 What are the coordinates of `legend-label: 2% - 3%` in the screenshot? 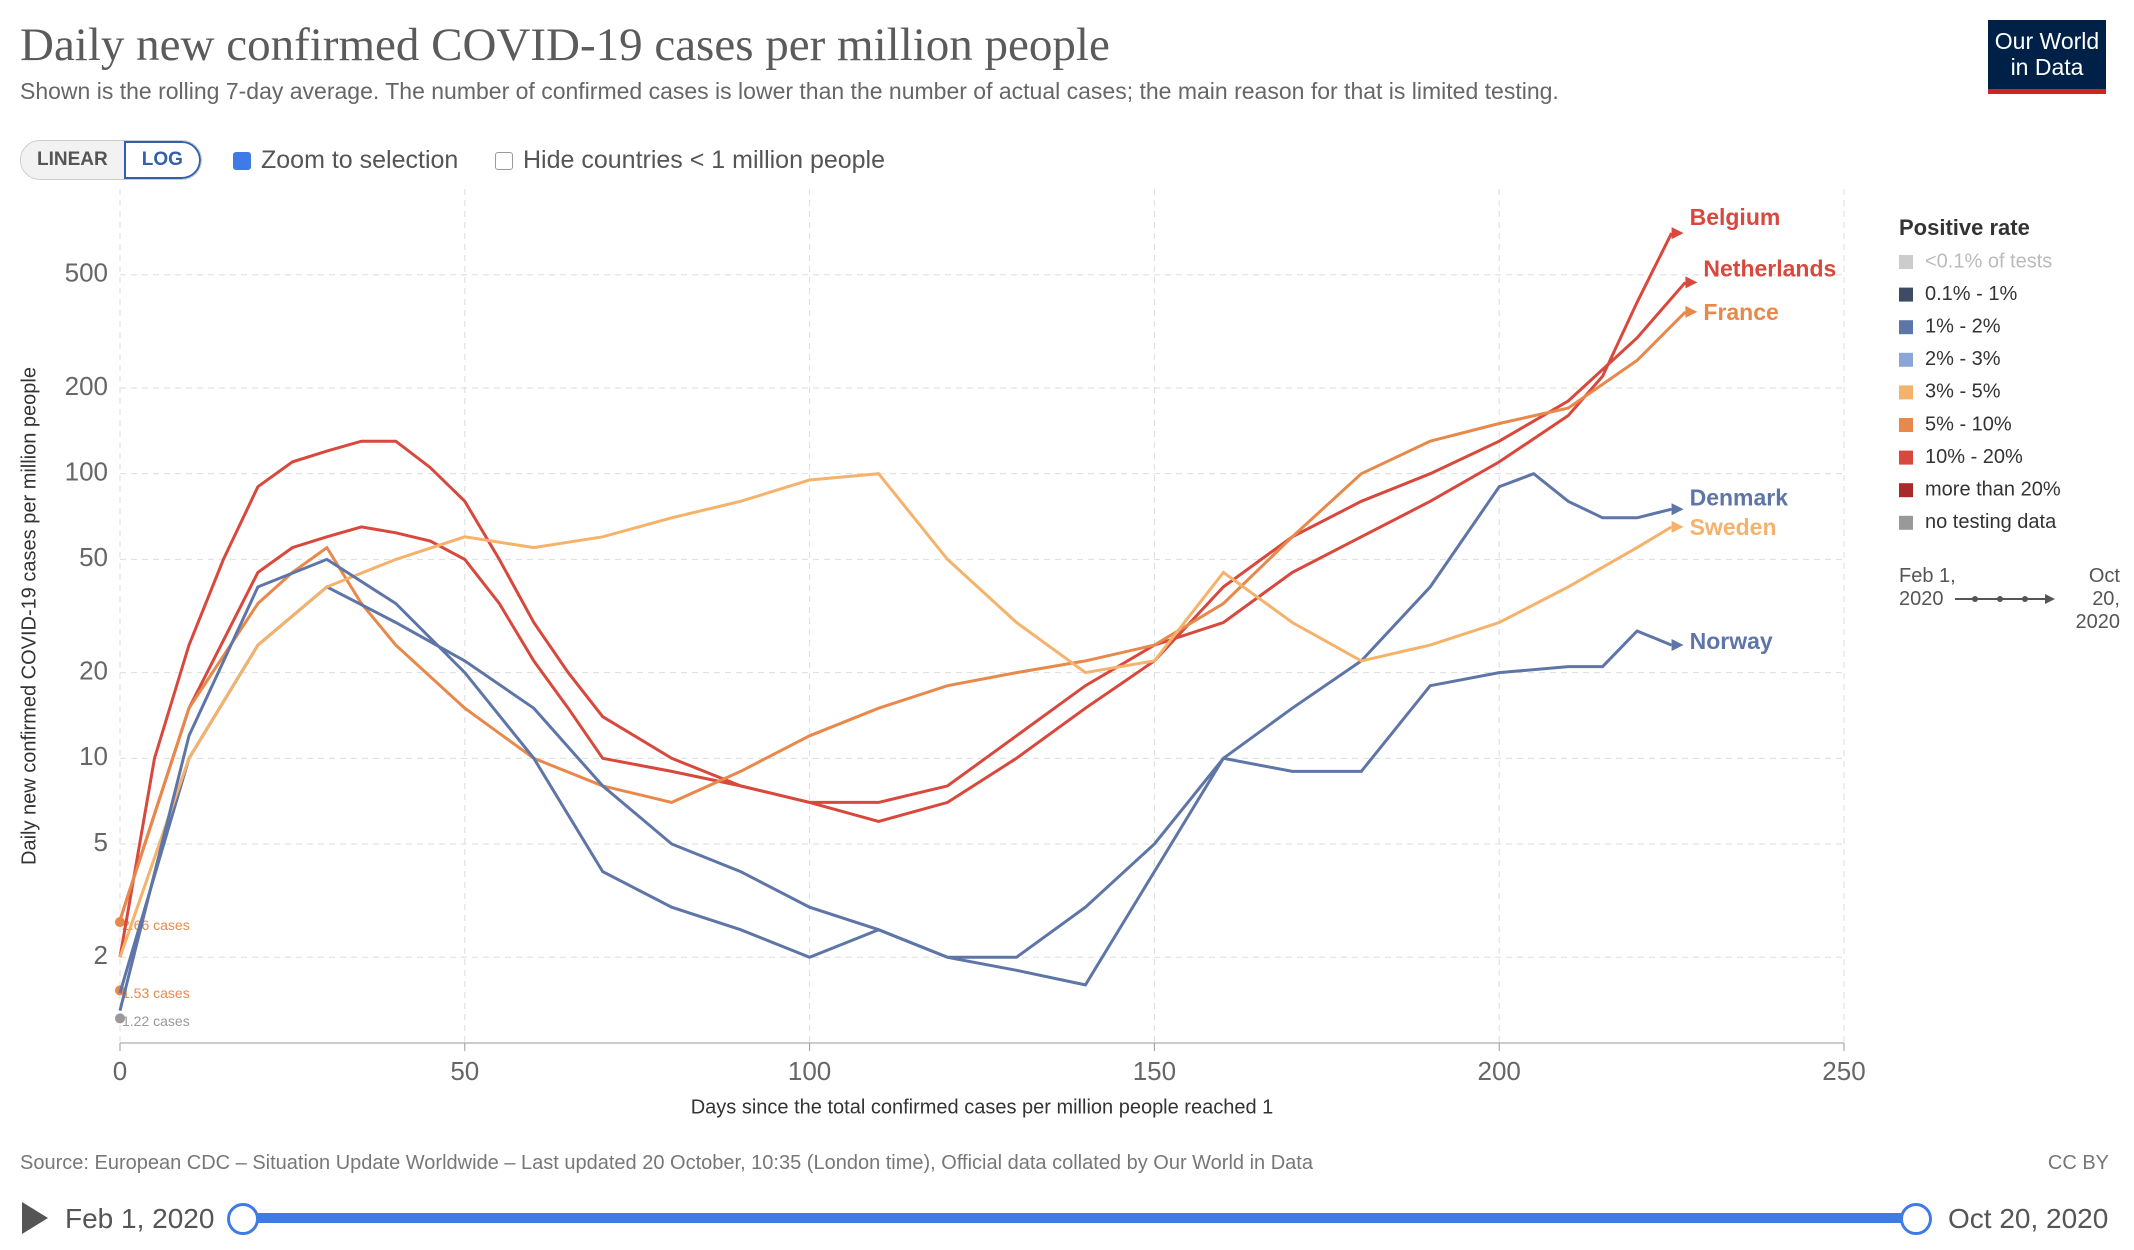 It's located at (1963, 359).